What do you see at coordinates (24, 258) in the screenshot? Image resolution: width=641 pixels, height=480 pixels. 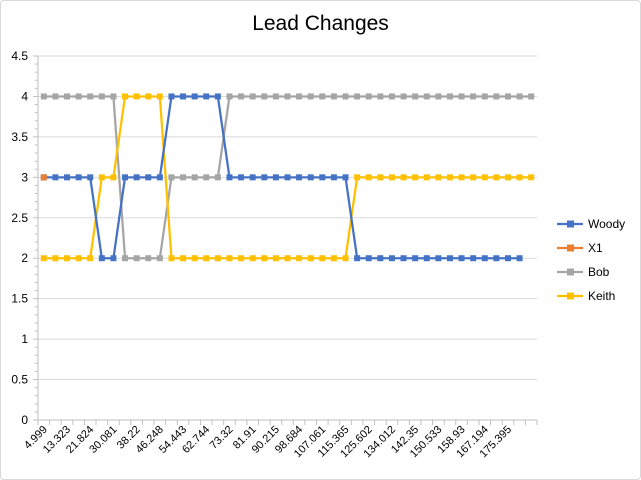 I see `y-tick-label: 2` at bounding box center [24, 258].